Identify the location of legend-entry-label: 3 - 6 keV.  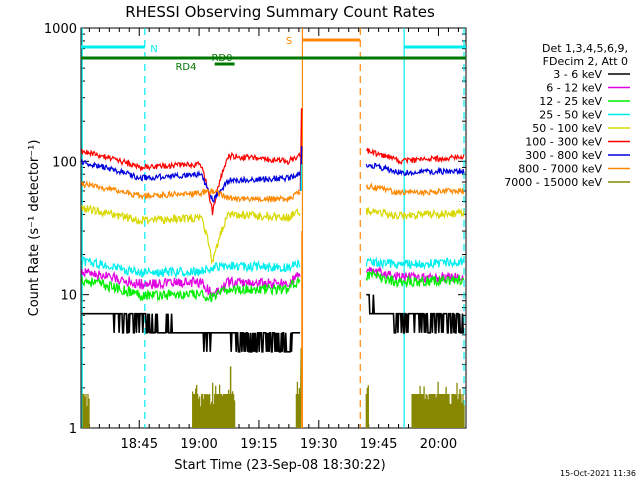
(577, 74).